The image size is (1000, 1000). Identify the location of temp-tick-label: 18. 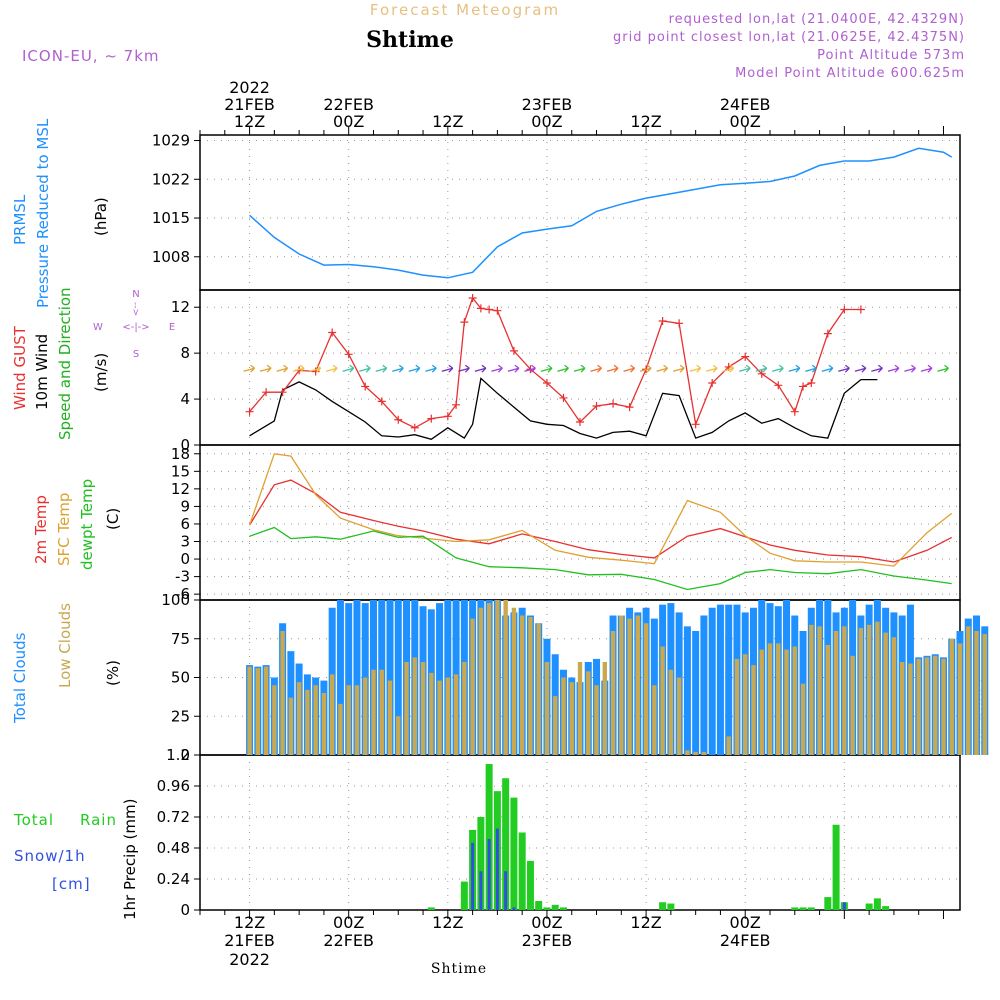
(180, 454).